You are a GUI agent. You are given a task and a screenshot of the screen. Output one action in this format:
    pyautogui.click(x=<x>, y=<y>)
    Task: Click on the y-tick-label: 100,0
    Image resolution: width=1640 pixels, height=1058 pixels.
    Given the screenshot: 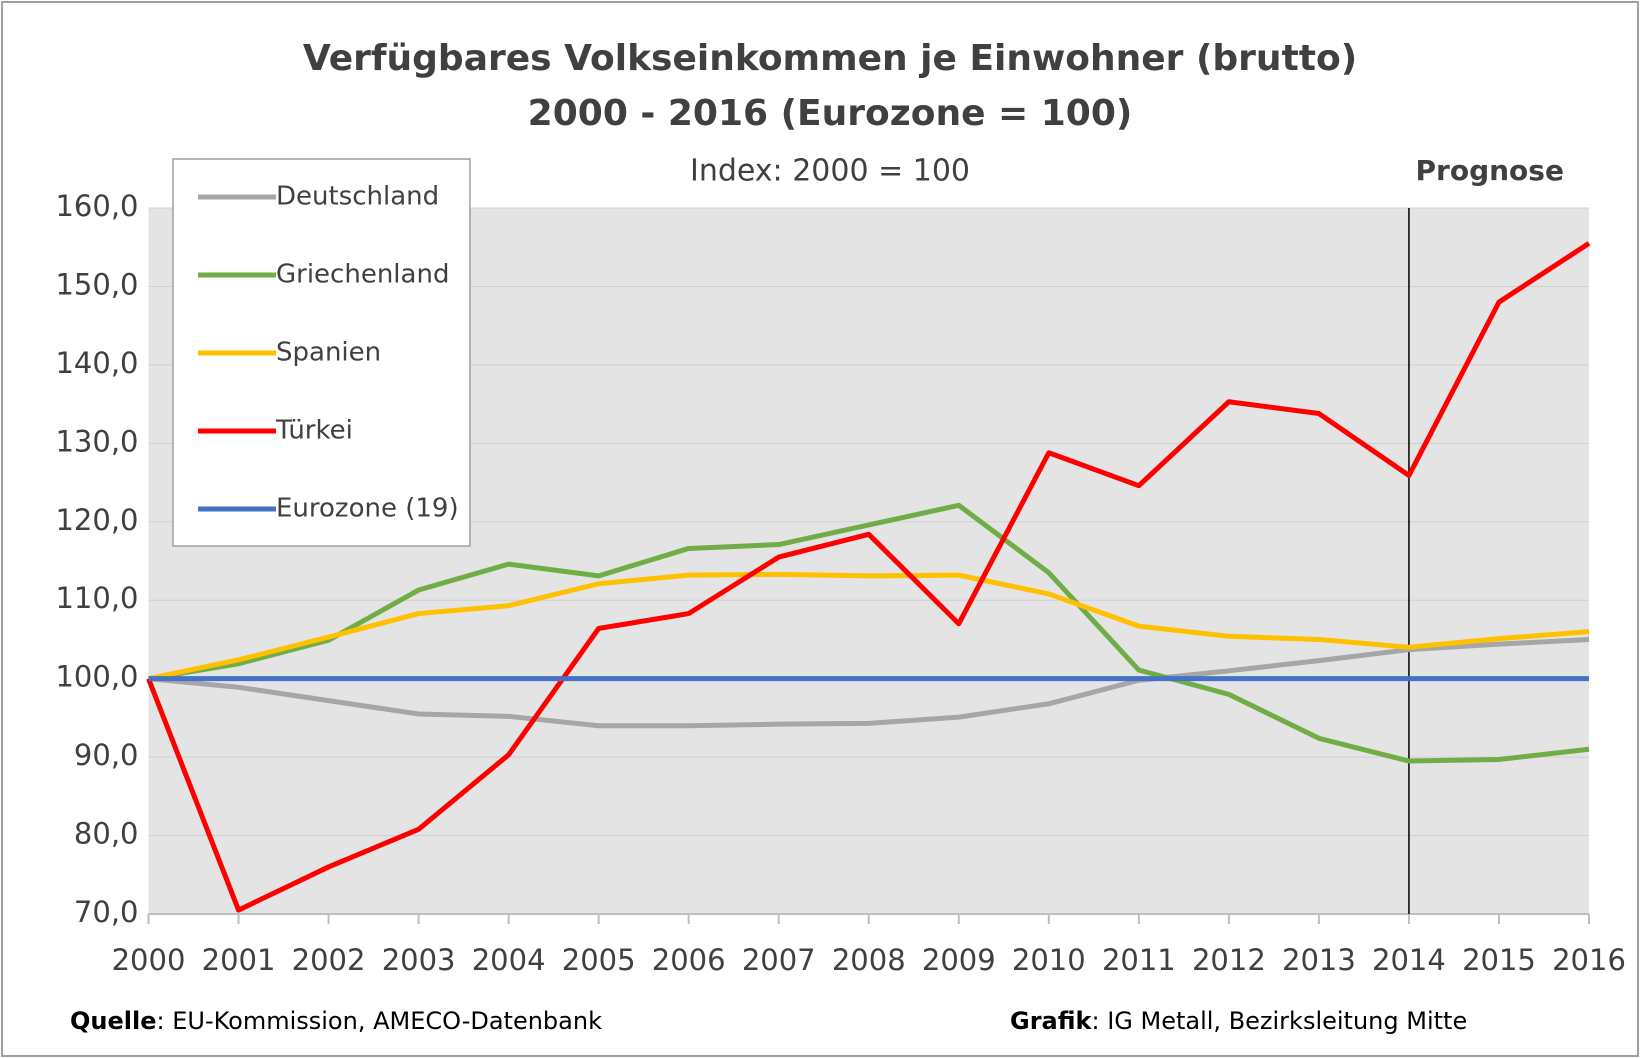 What is the action you would take?
    pyautogui.click(x=96, y=677)
    